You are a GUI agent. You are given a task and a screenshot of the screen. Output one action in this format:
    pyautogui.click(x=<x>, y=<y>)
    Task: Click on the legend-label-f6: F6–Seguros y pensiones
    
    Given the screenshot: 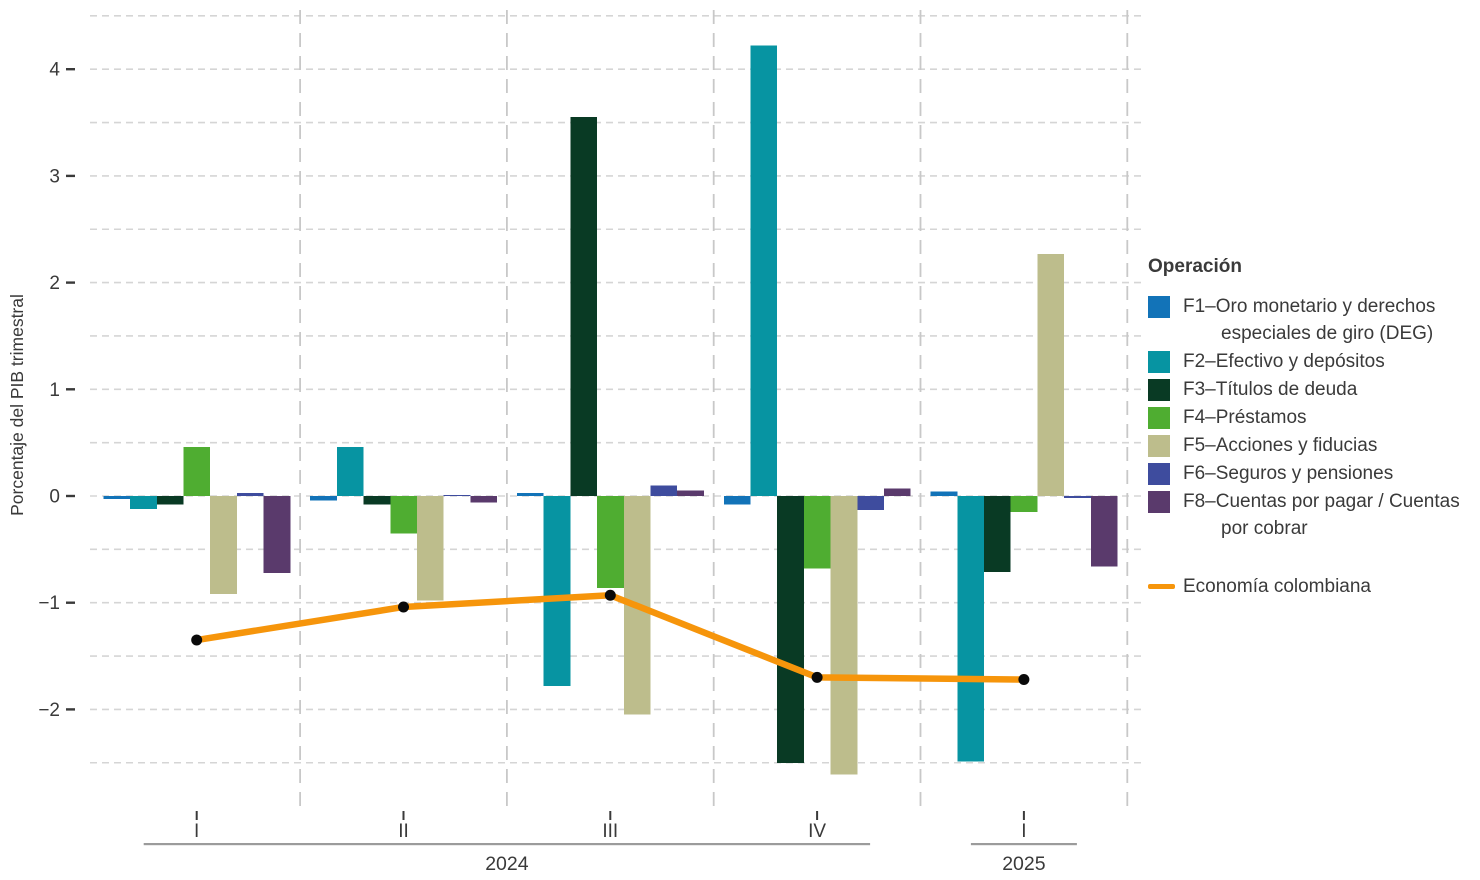 What is the action you would take?
    pyautogui.click(x=1288, y=473)
    